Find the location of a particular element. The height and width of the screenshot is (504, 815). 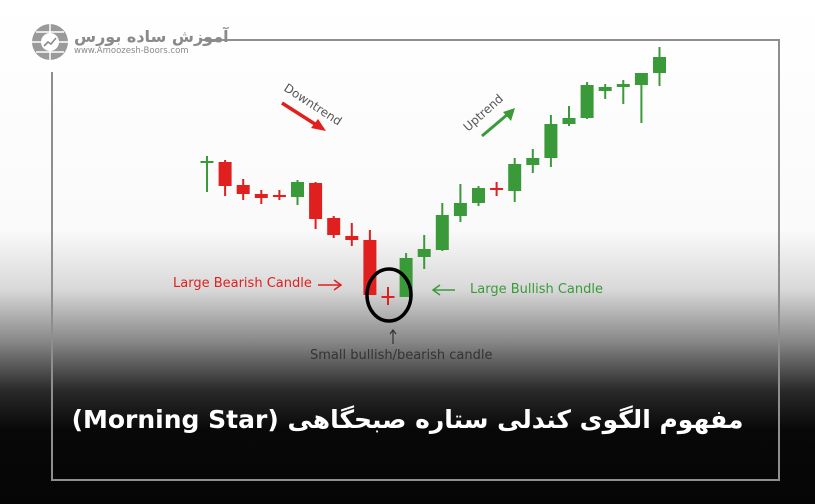

highlight-circle is located at coordinates (389, 295).